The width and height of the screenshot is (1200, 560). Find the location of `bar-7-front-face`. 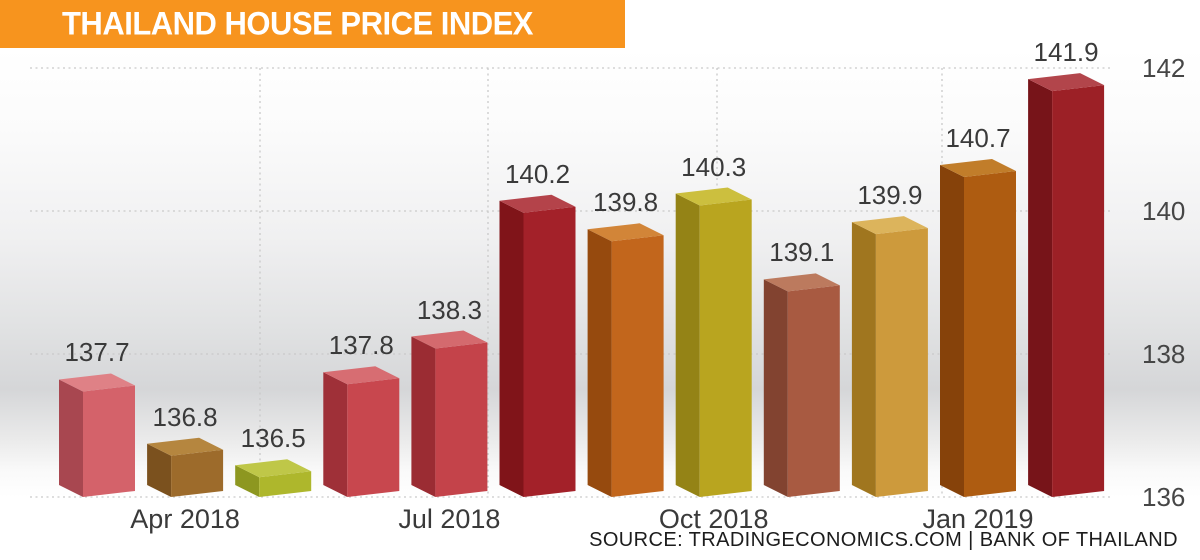

bar-7-front-face is located at coordinates (725, 348).